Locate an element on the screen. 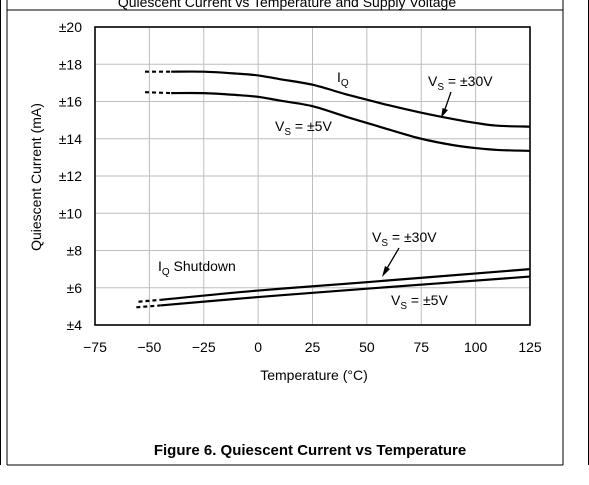 Image resolution: width=589 pixels, height=485 pixels. annotation-arrow-sd-vs30 is located at coordinates (392, 259).